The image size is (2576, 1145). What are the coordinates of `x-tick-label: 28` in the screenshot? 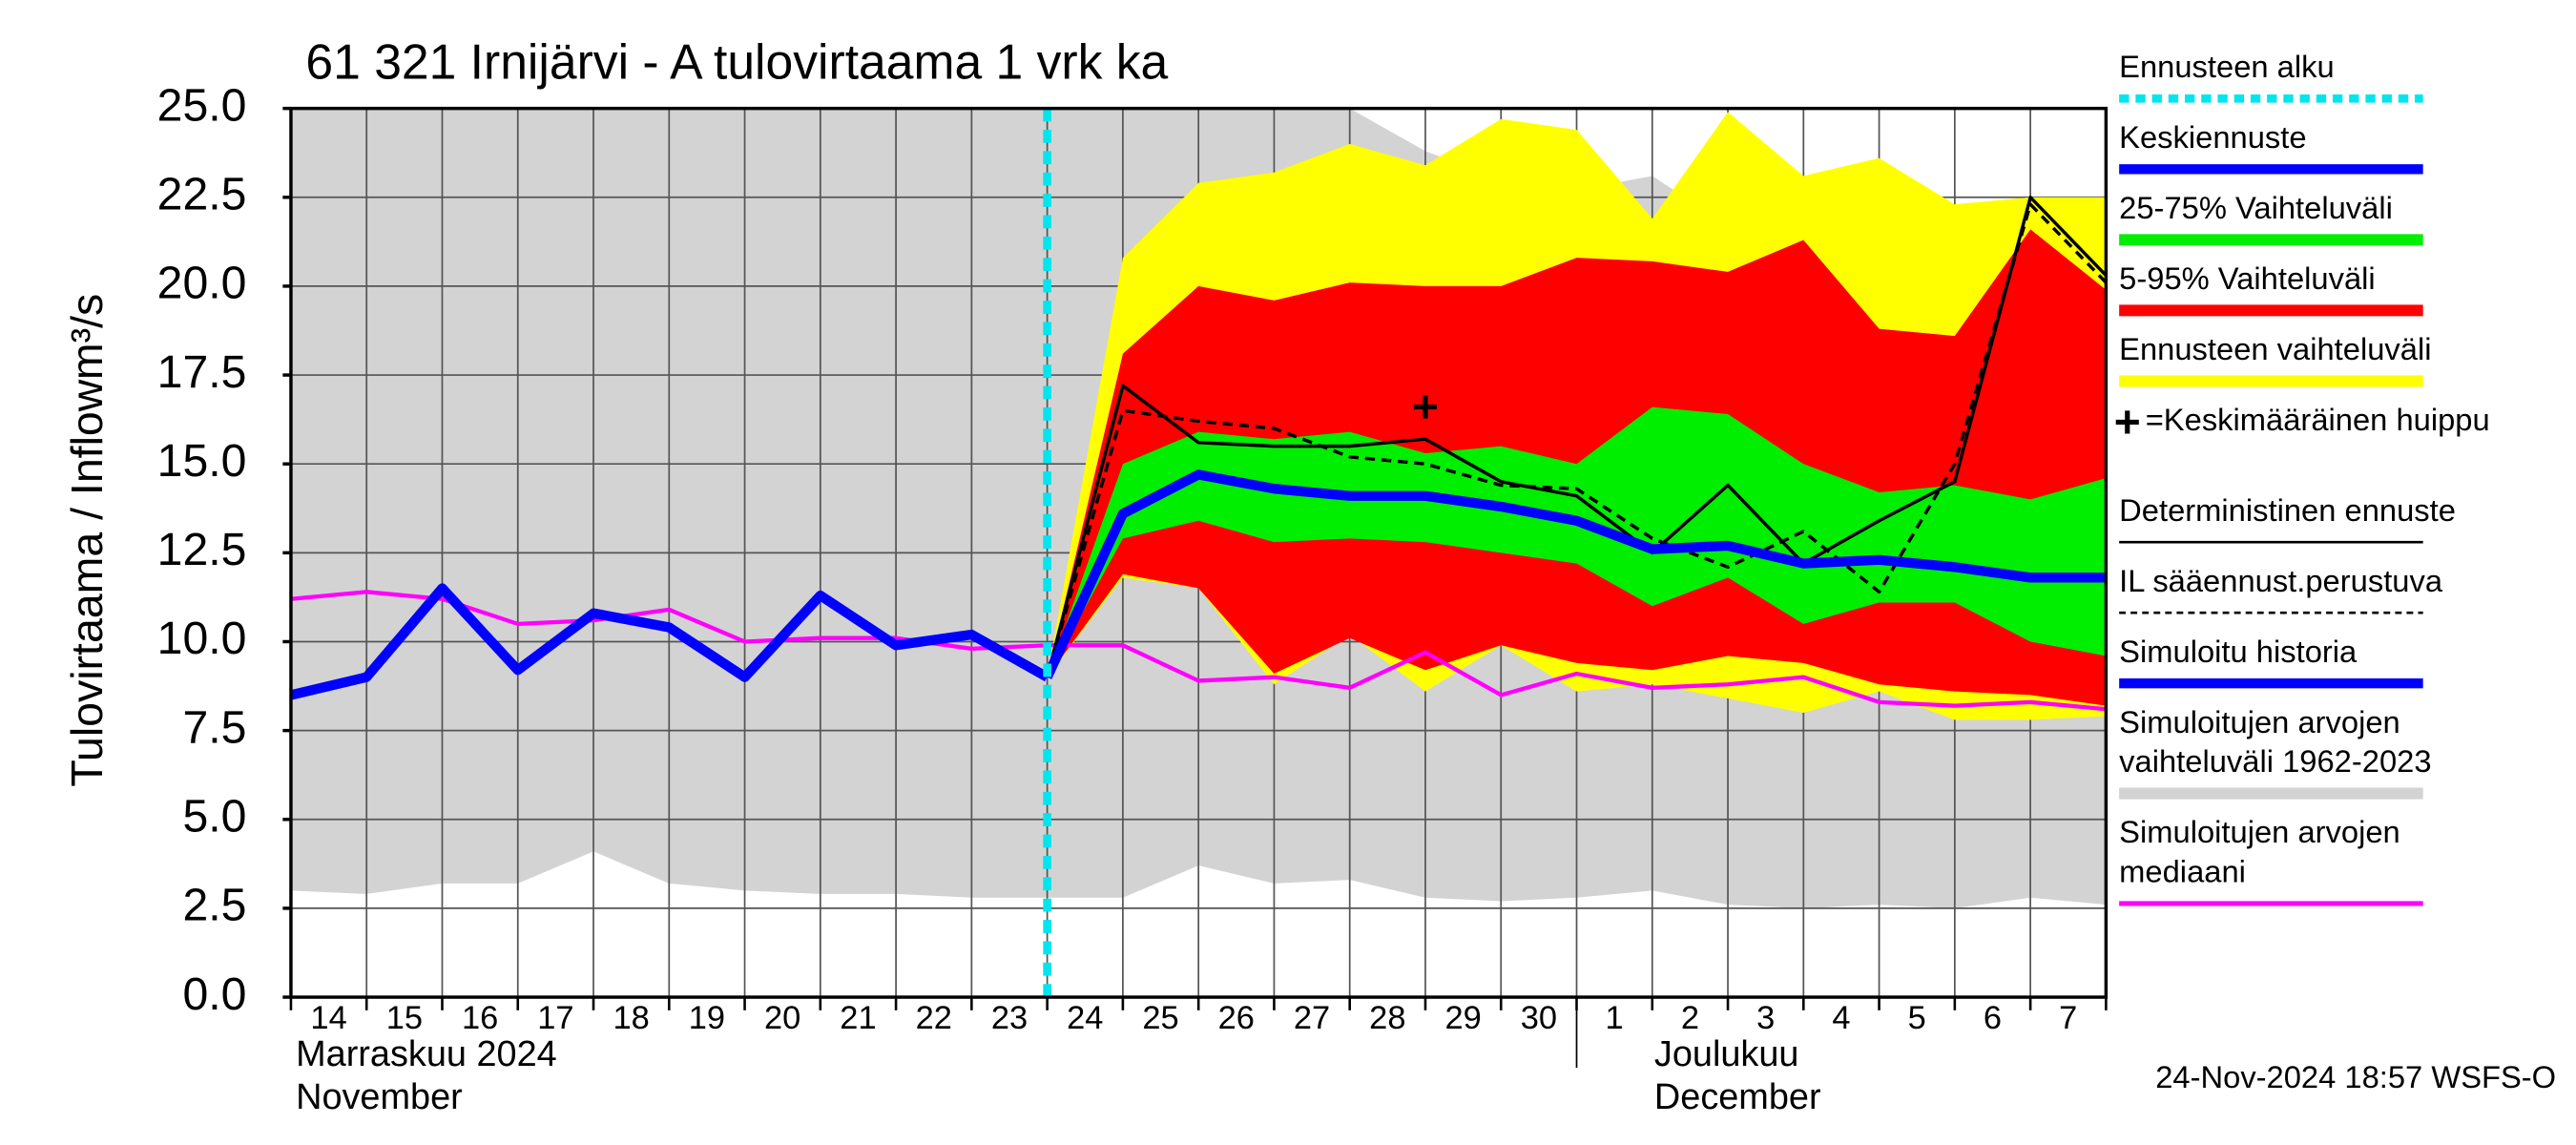 It's located at (1387, 1018).